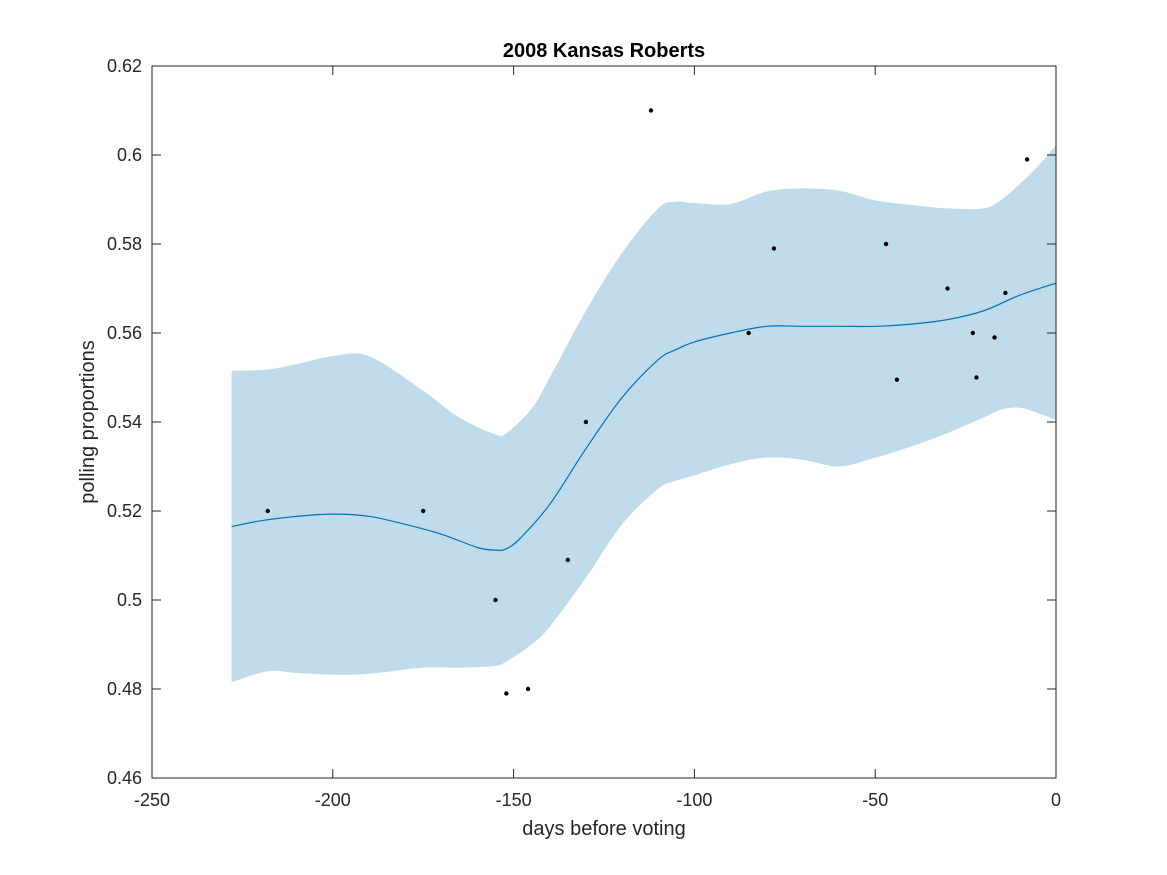  Describe the element at coordinates (1056, 800) in the screenshot. I see `x-tick-label: 0` at that location.